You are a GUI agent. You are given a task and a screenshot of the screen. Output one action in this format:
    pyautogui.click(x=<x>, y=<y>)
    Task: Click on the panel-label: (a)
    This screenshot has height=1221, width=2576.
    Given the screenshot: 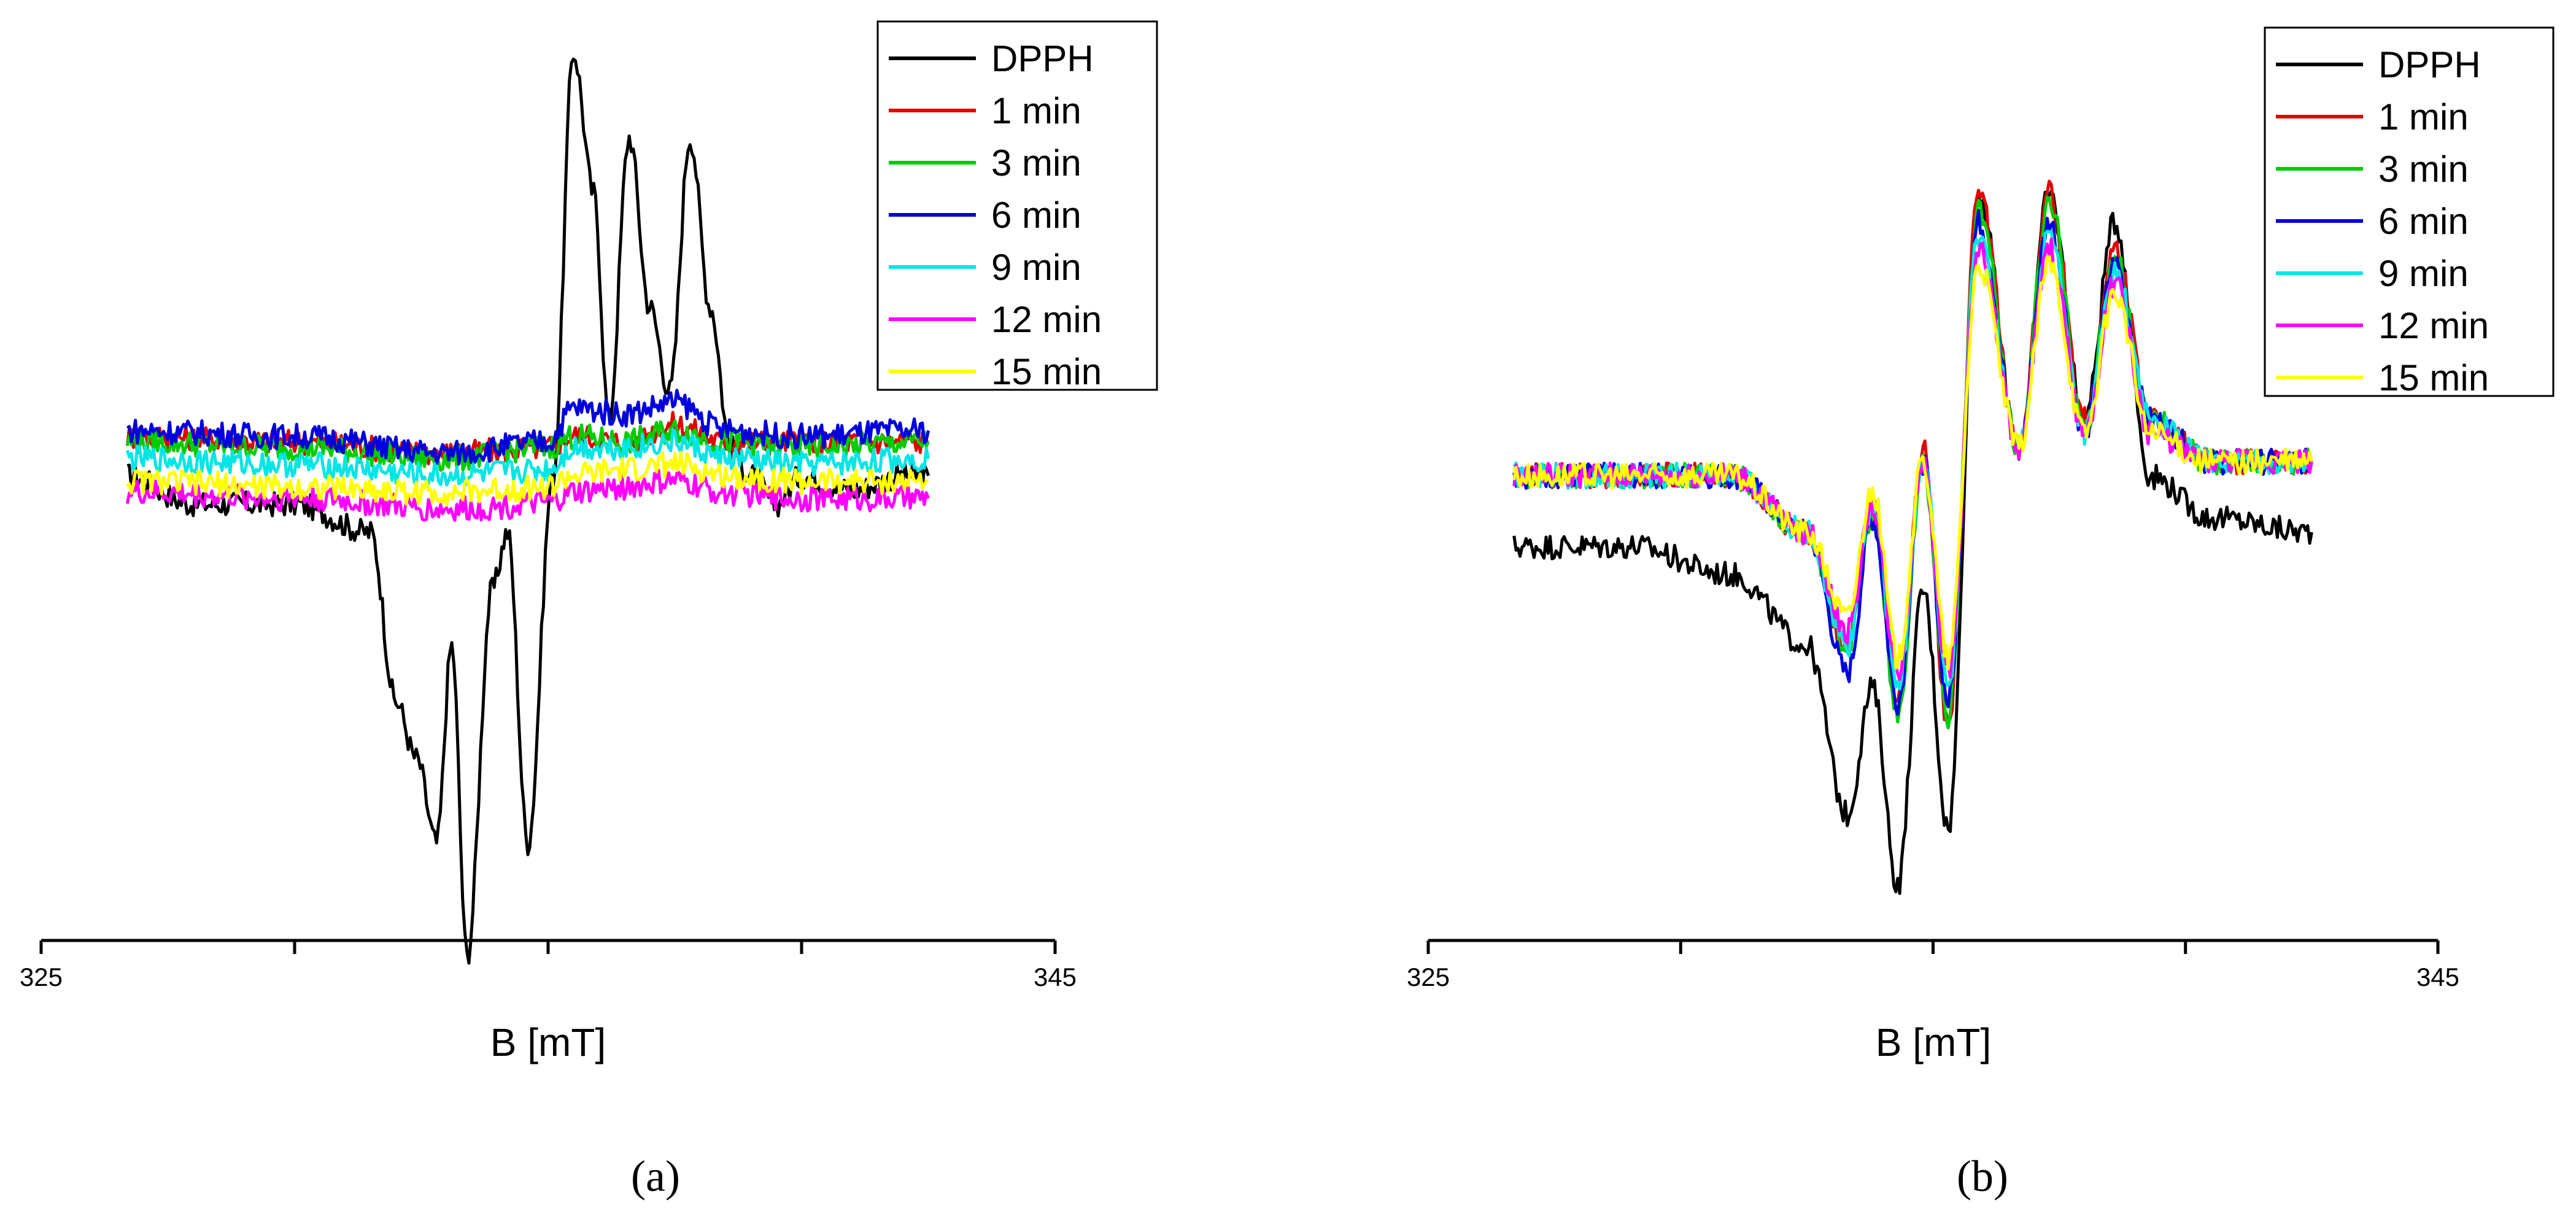 What is the action you would take?
    pyautogui.click(x=655, y=1177)
    